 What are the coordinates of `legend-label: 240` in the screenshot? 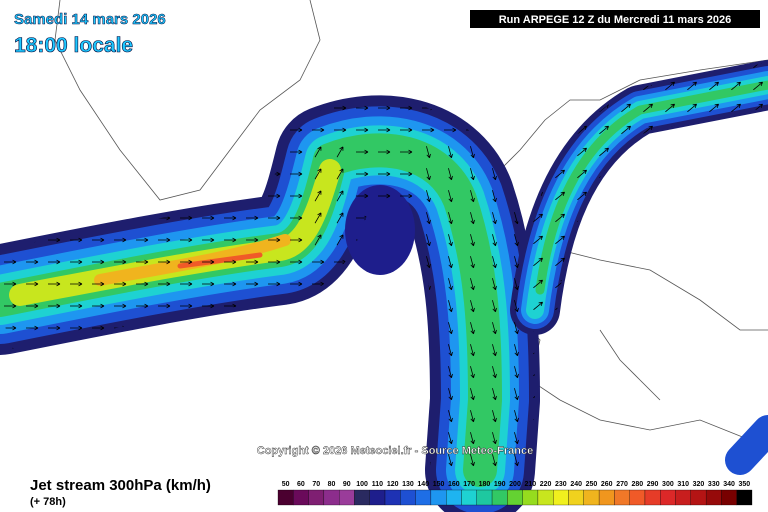 It's located at (576, 484).